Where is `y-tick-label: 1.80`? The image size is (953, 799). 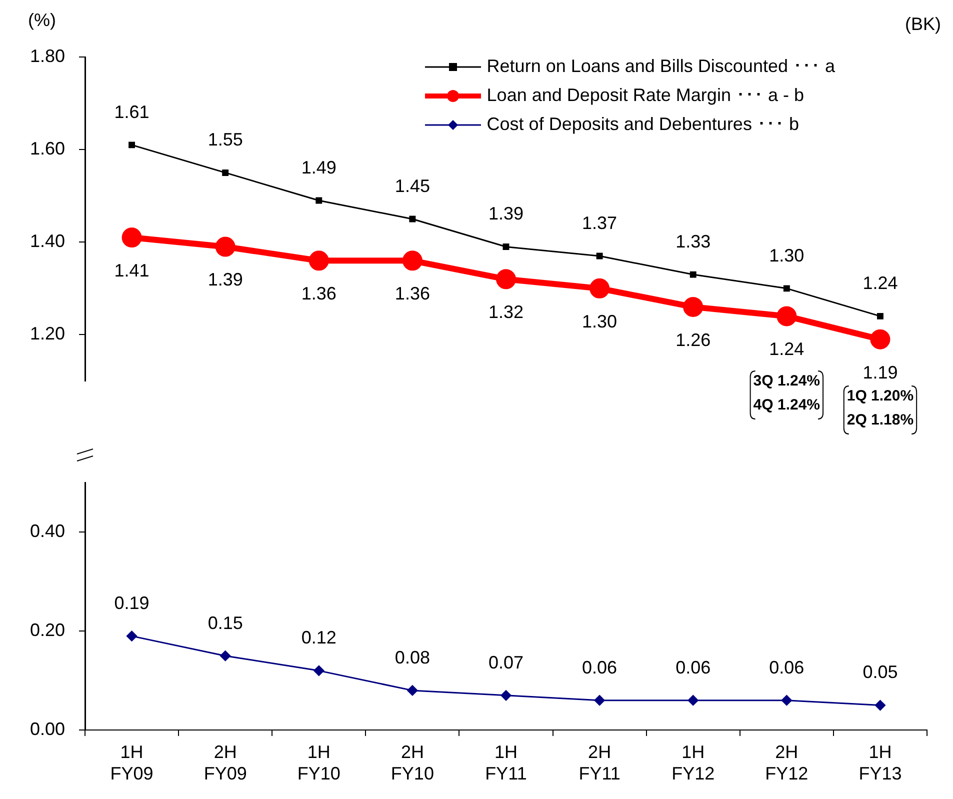
y-tick-label: 1.80 is located at coordinates (47, 56).